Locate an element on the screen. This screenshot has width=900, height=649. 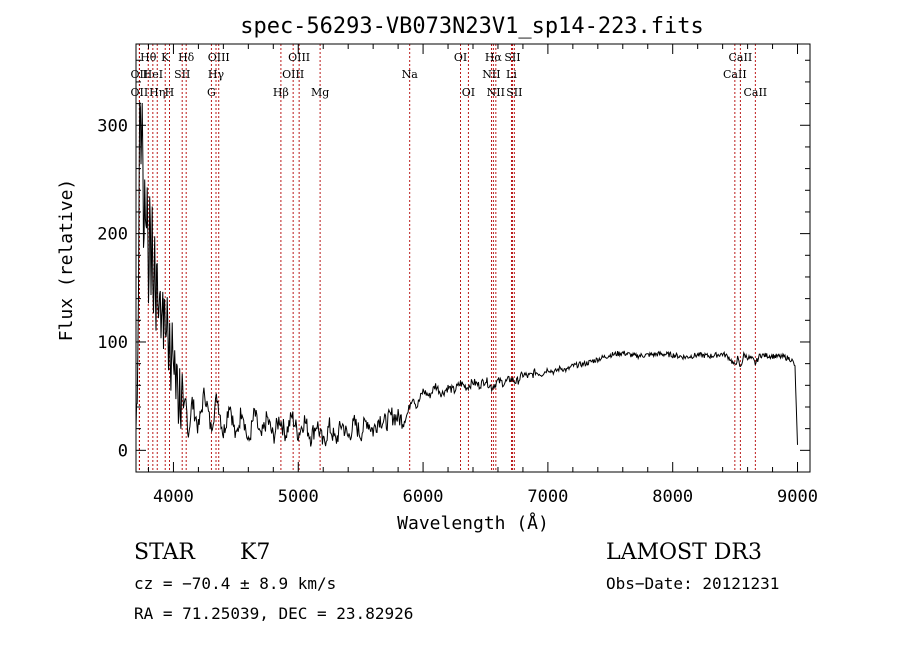
coordinates: RA = 71.25039, DEC = 23.82926 is located at coordinates (274, 613).